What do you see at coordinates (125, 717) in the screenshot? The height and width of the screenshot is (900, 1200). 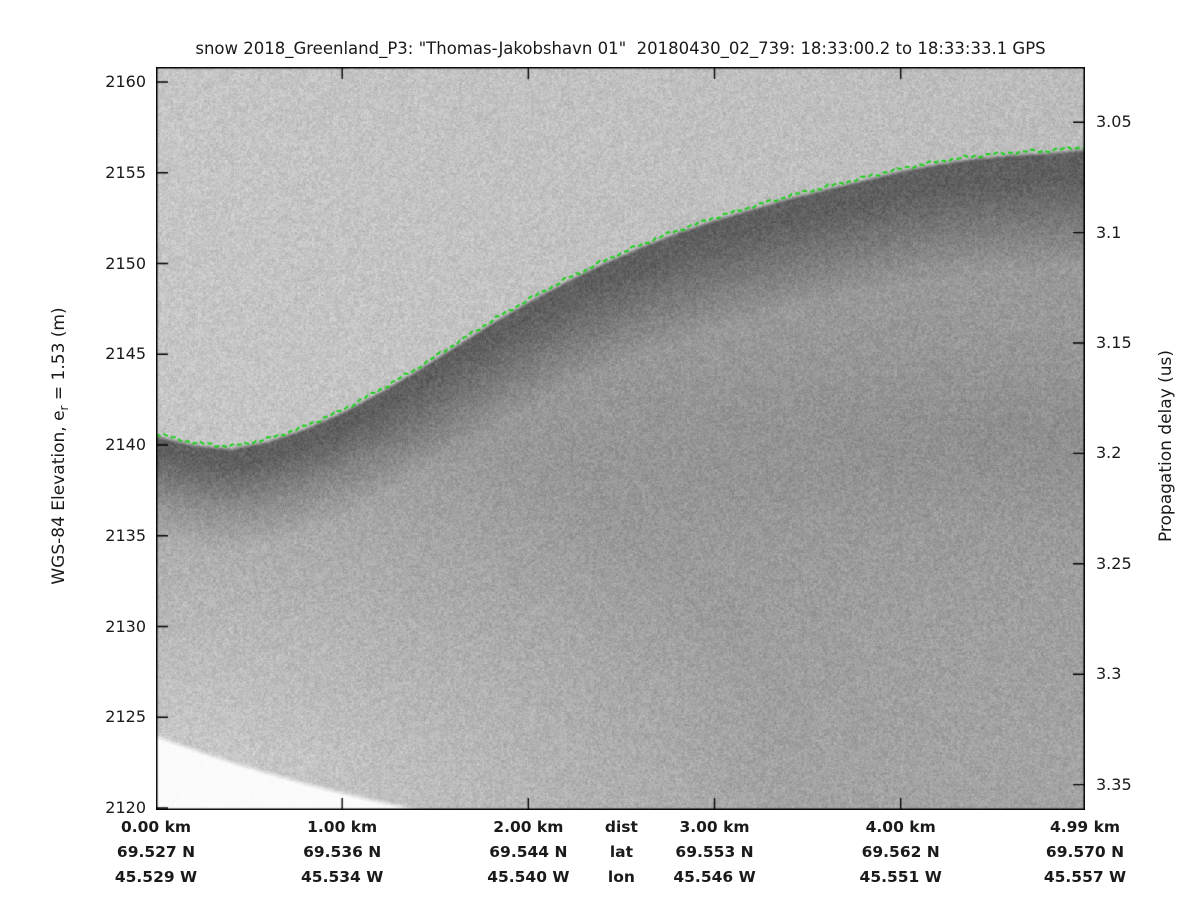 I see `left-tick-label: 2125` at bounding box center [125, 717].